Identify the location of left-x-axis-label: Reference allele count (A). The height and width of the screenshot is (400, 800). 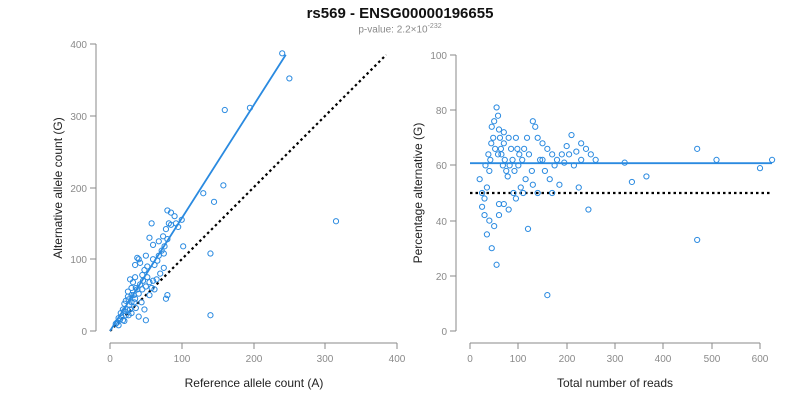
(254, 383).